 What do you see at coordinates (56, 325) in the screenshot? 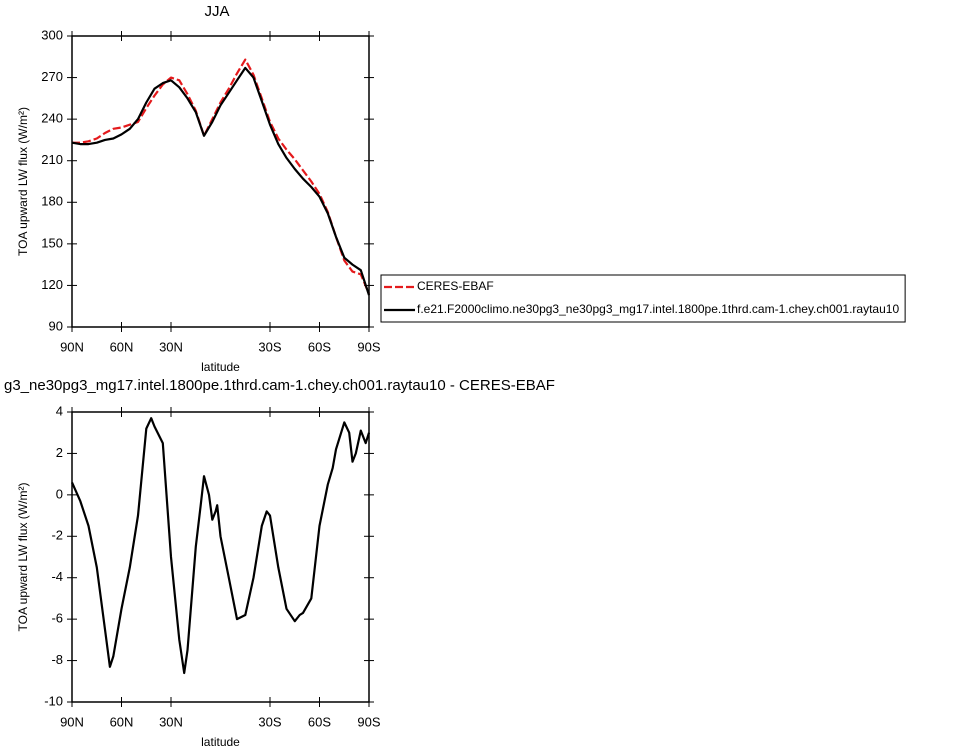
I see `y-tick-label: 90` at bounding box center [56, 325].